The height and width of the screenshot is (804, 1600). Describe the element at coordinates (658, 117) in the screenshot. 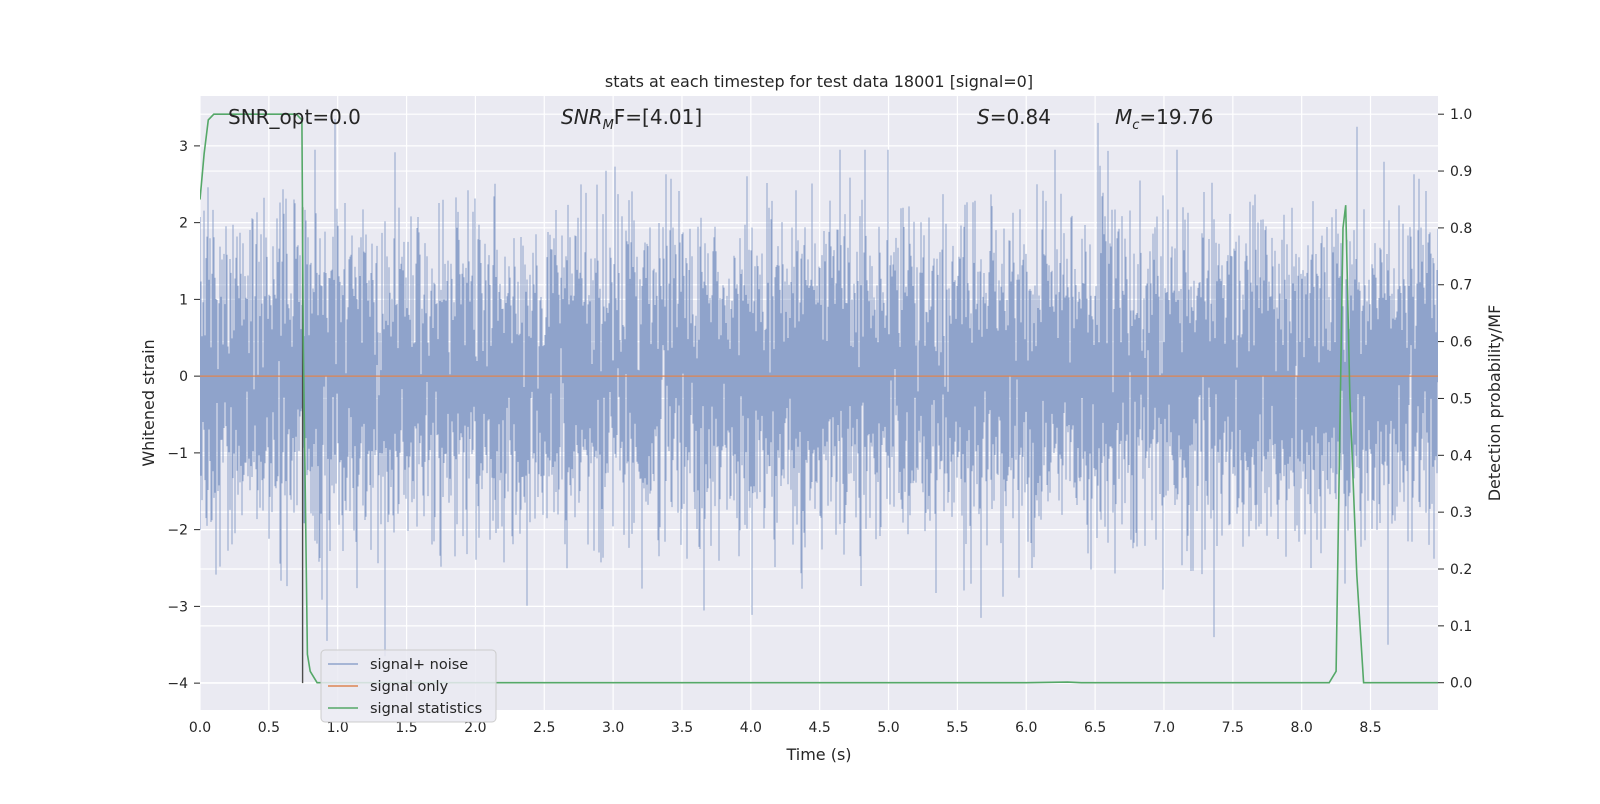

I see `annotation-snr-mf-value: F=[4.01]` at that location.